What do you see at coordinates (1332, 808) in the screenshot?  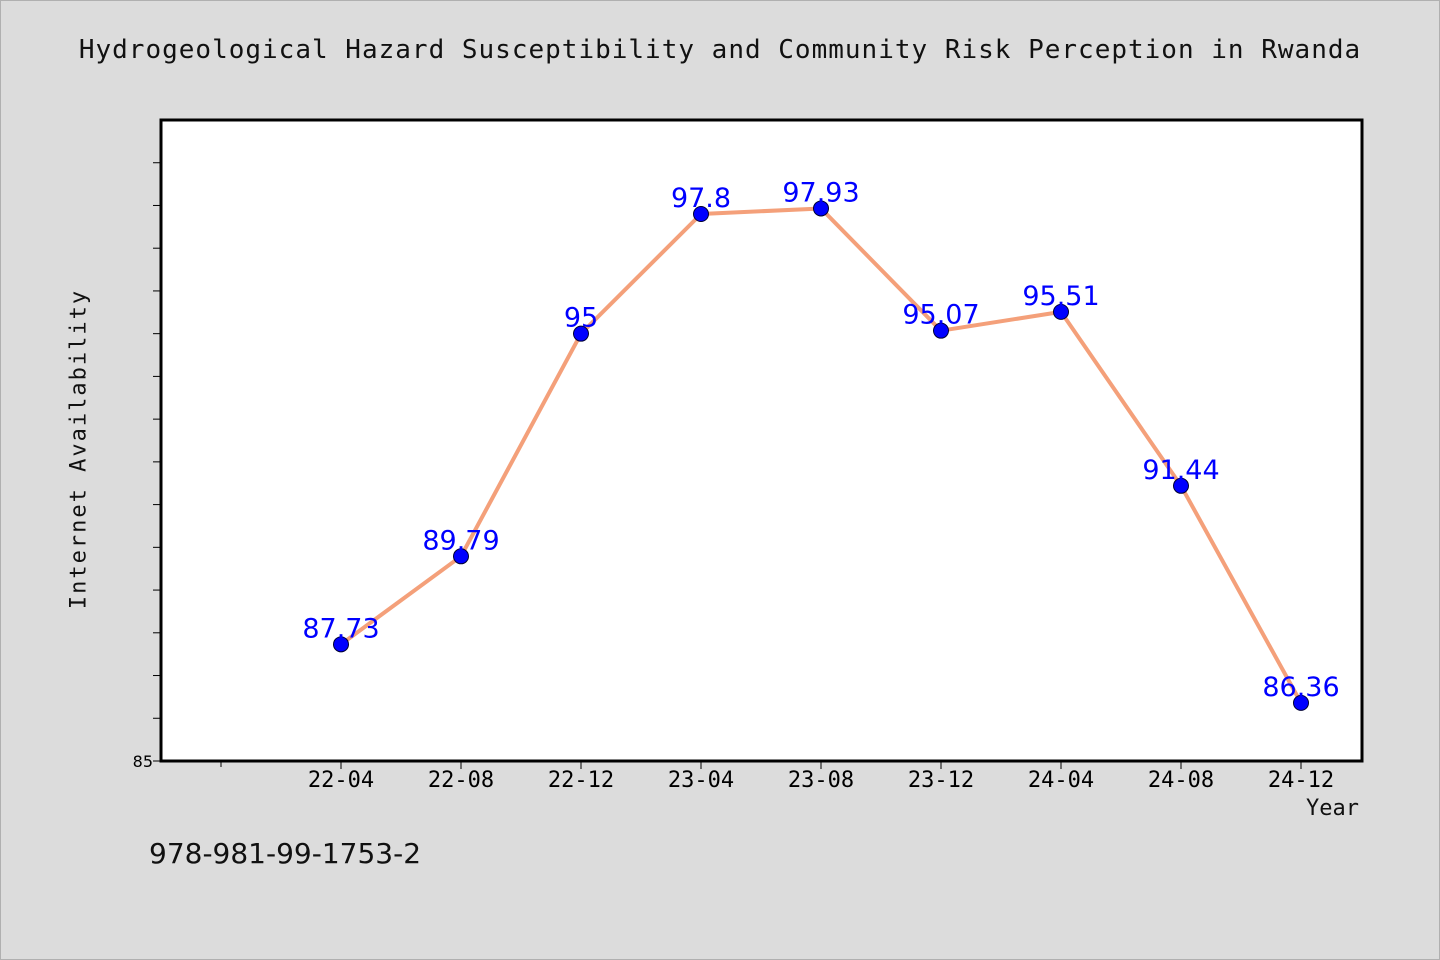 I see `x-axis-label: Year` at bounding box center [1332, 808].